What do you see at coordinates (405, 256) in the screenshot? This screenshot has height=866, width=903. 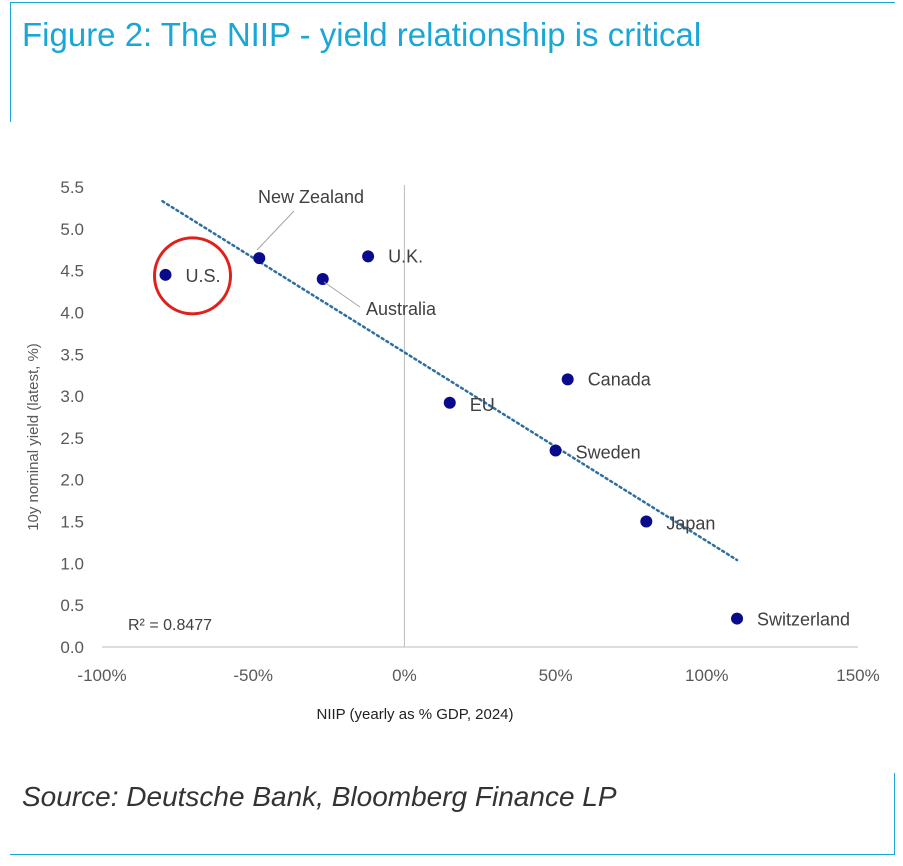 I see `data-label-u-k: U.K.` at bounding box center [405, 256].